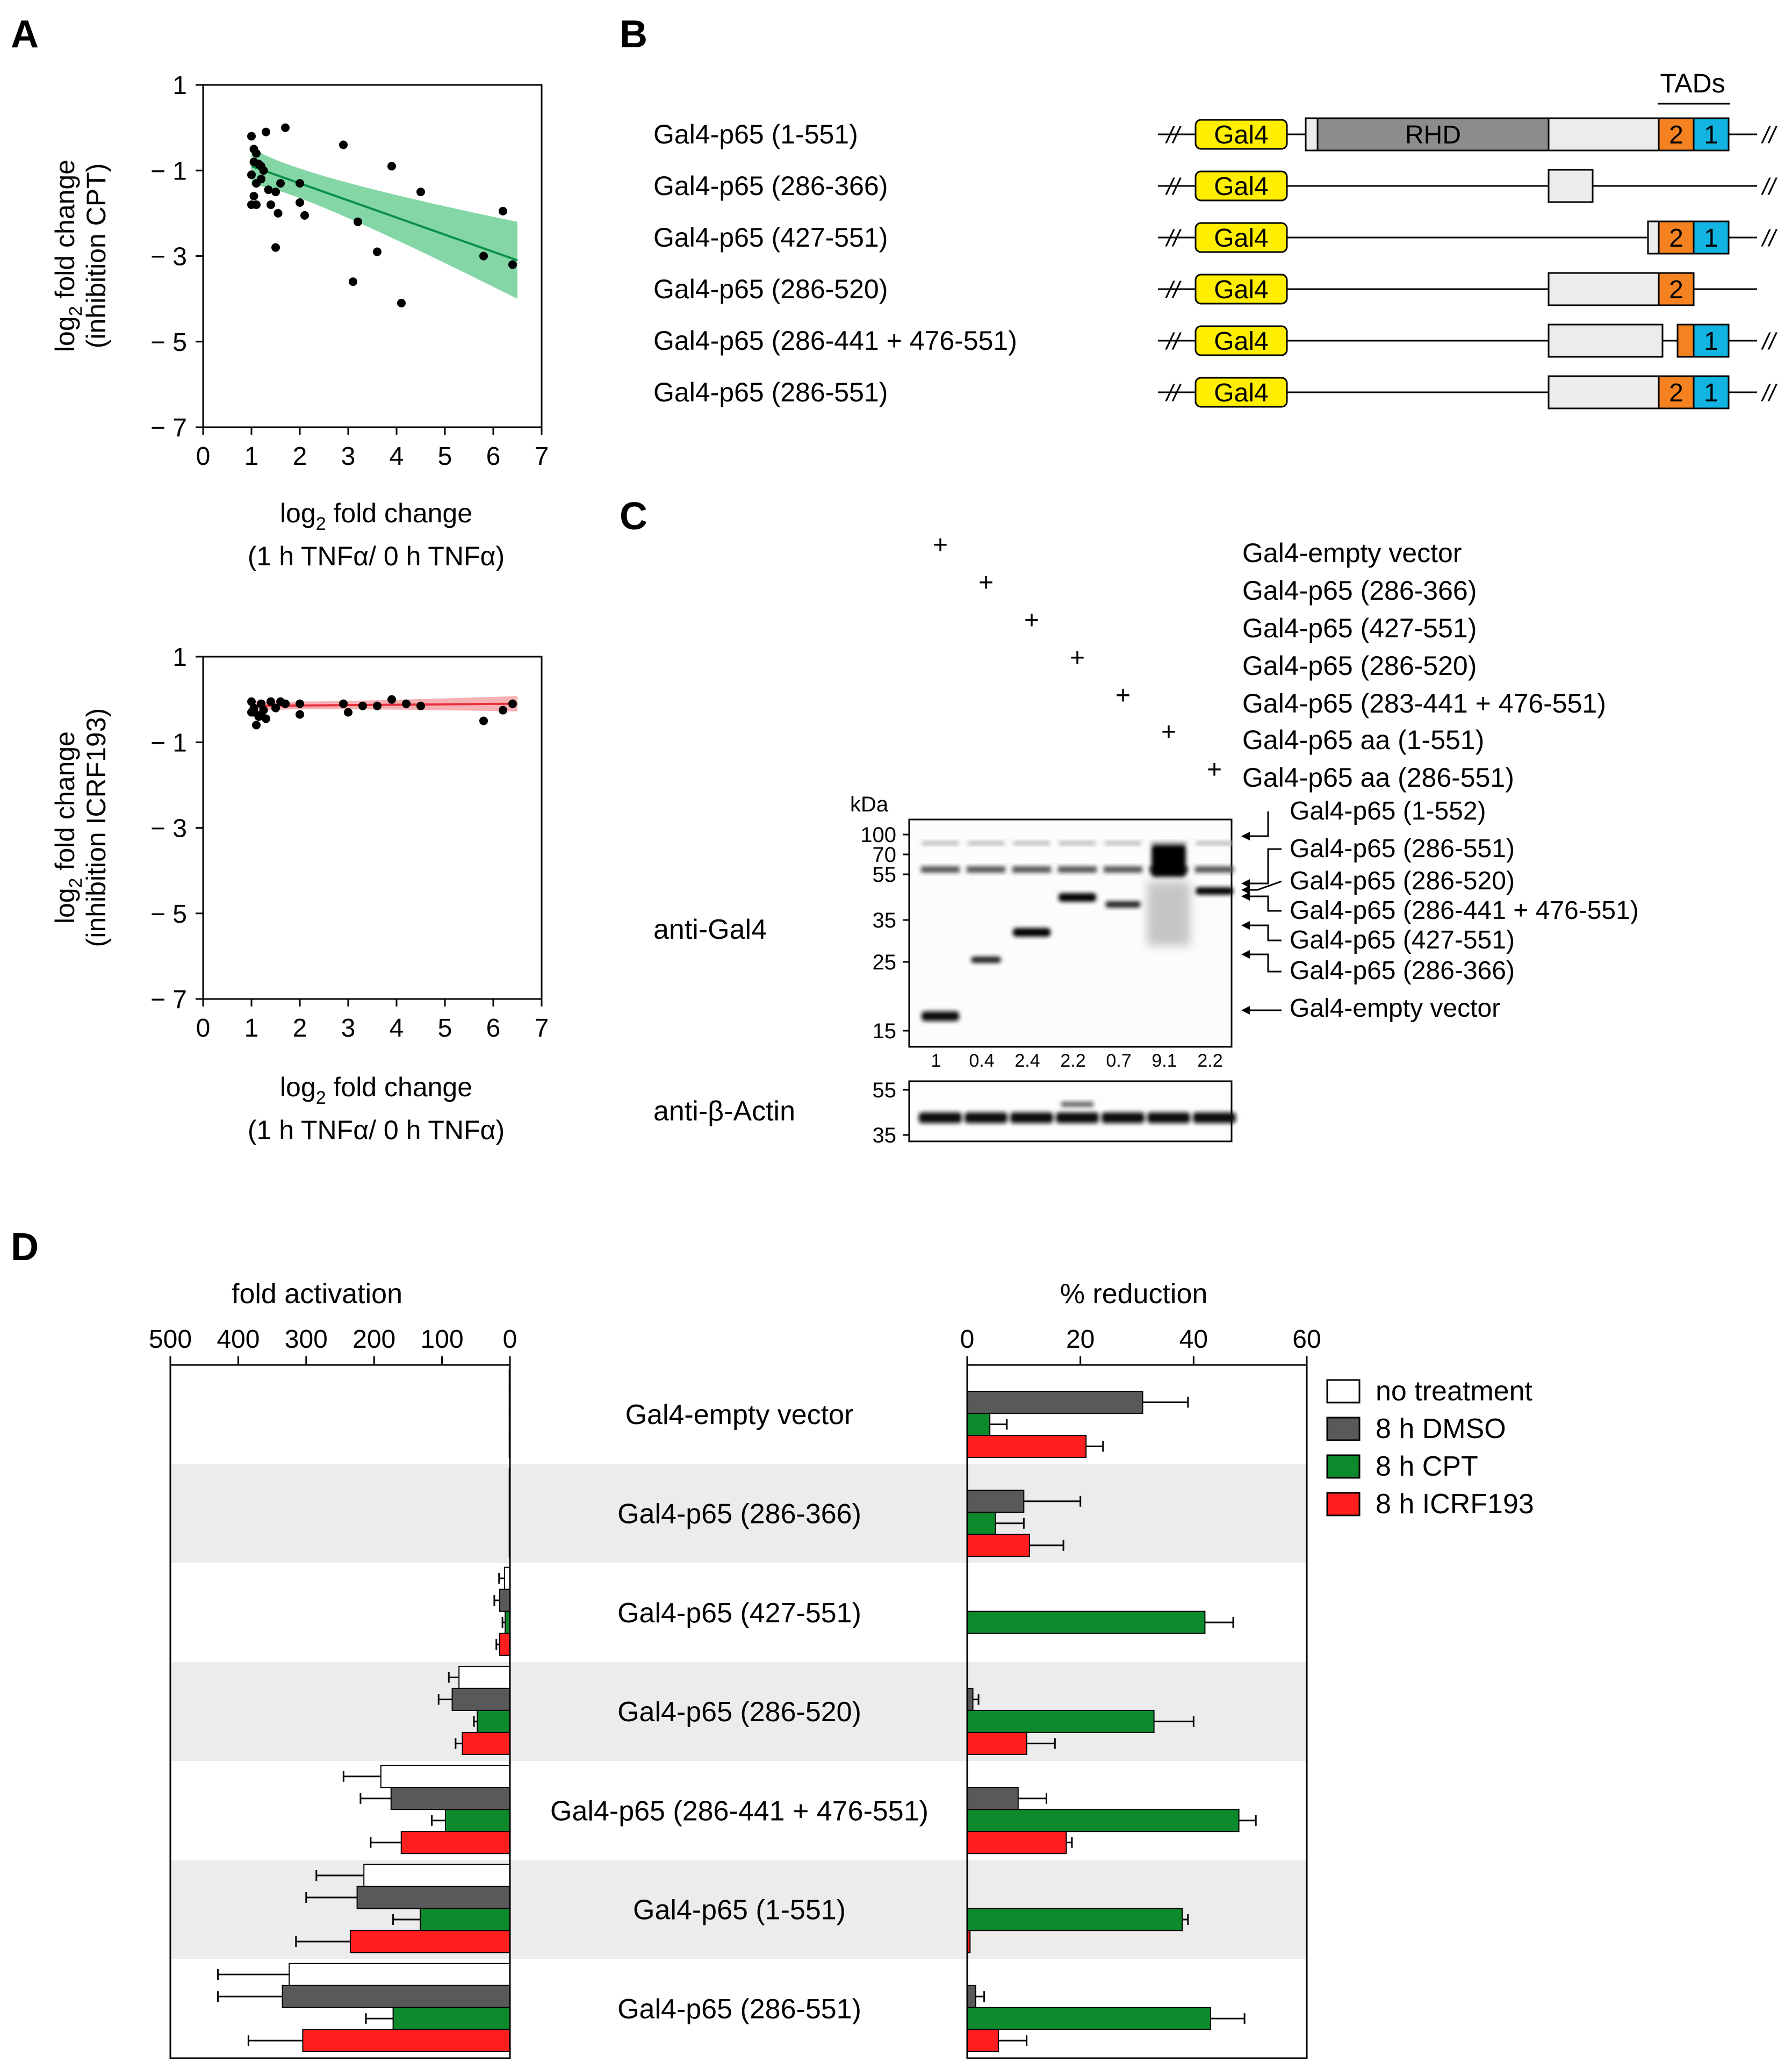 Image resolution: width=1792 pixels, height=2063 pixels. What do you see at coordinates (96, 827) in the screenshot?
I see `scatter-icrf-ylabel-2: (inhibition ICRF193)` at bounding box center [96, 827].